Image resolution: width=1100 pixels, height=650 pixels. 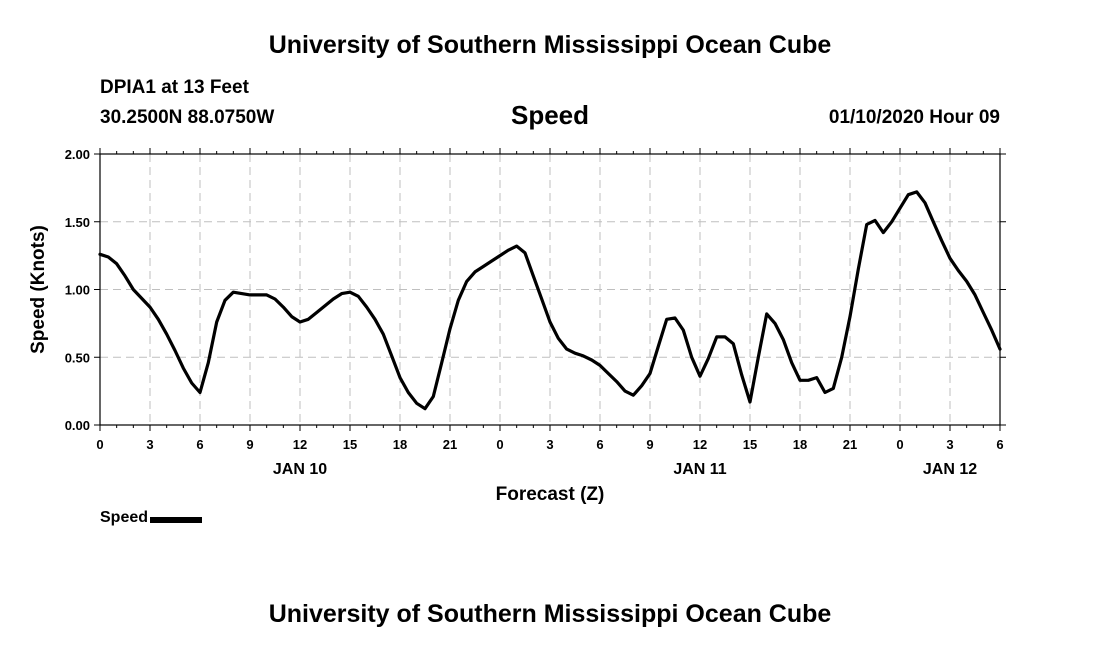 I want to click on location-label: 30.2500N 88.0750W, so click(x=187, y=117).